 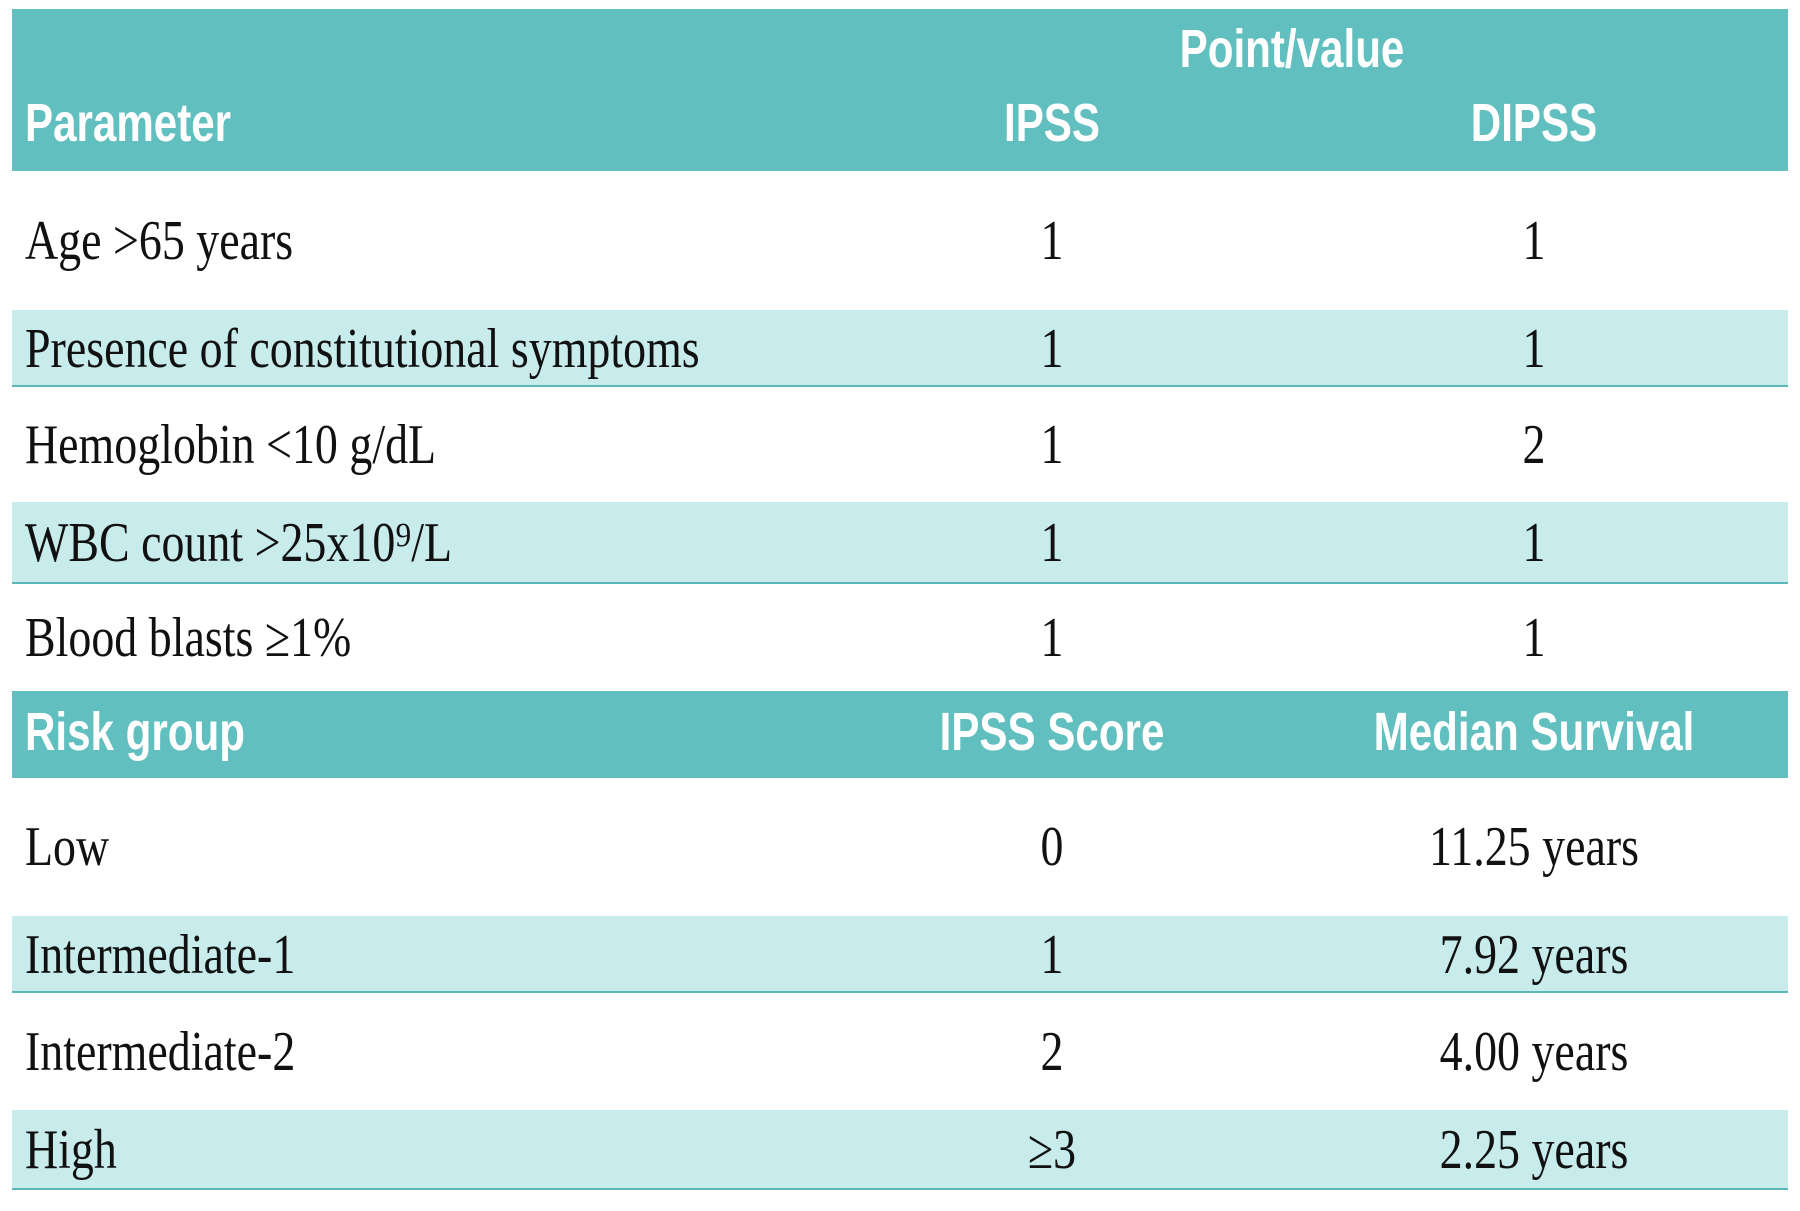 I want to click on column-header: DIPSS, so click(x=1534, y=123).